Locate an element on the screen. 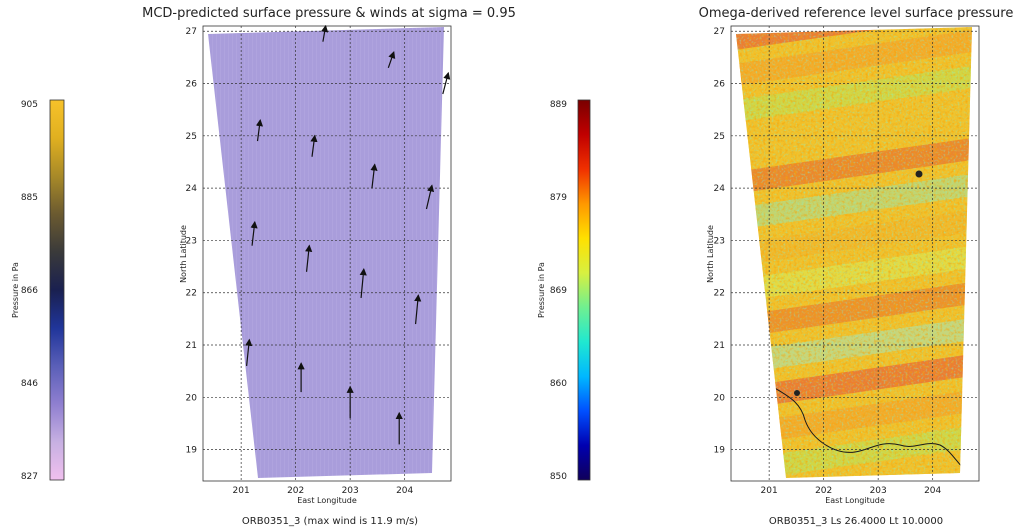  colorbar-right-bar is located at coordinates (584, 290).